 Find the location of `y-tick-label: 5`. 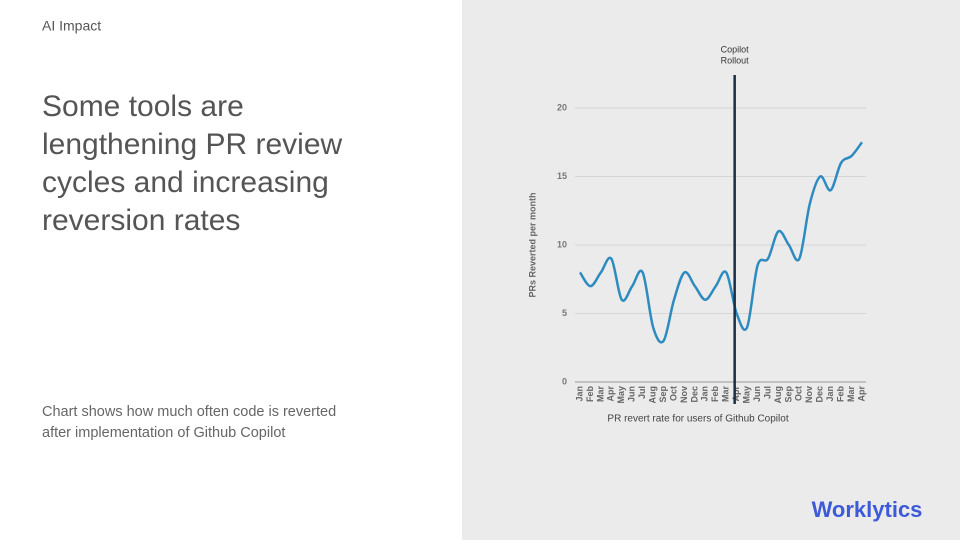

y-tick-label: 5 is located at coordinates (564, 313).